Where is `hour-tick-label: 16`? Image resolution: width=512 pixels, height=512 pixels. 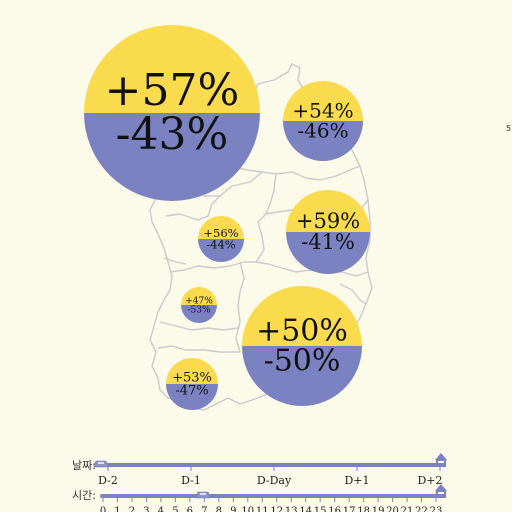 hour-tick-label: 16 is located at coordinates (334, 509).